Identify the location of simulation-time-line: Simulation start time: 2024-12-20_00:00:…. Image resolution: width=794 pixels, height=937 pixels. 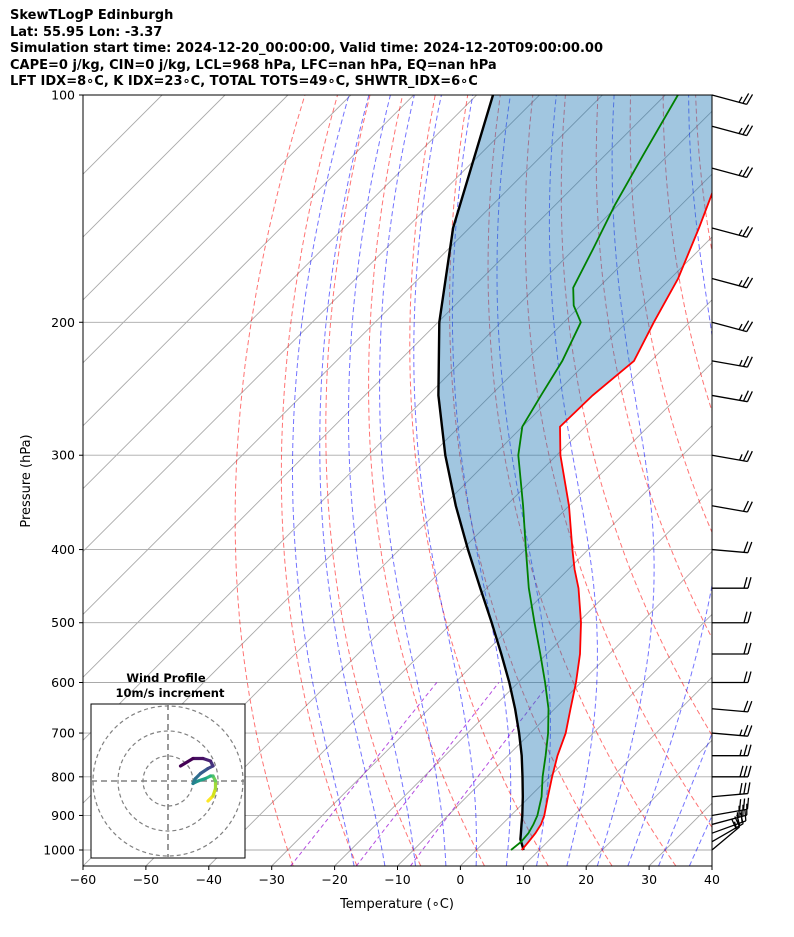
(306, 48).